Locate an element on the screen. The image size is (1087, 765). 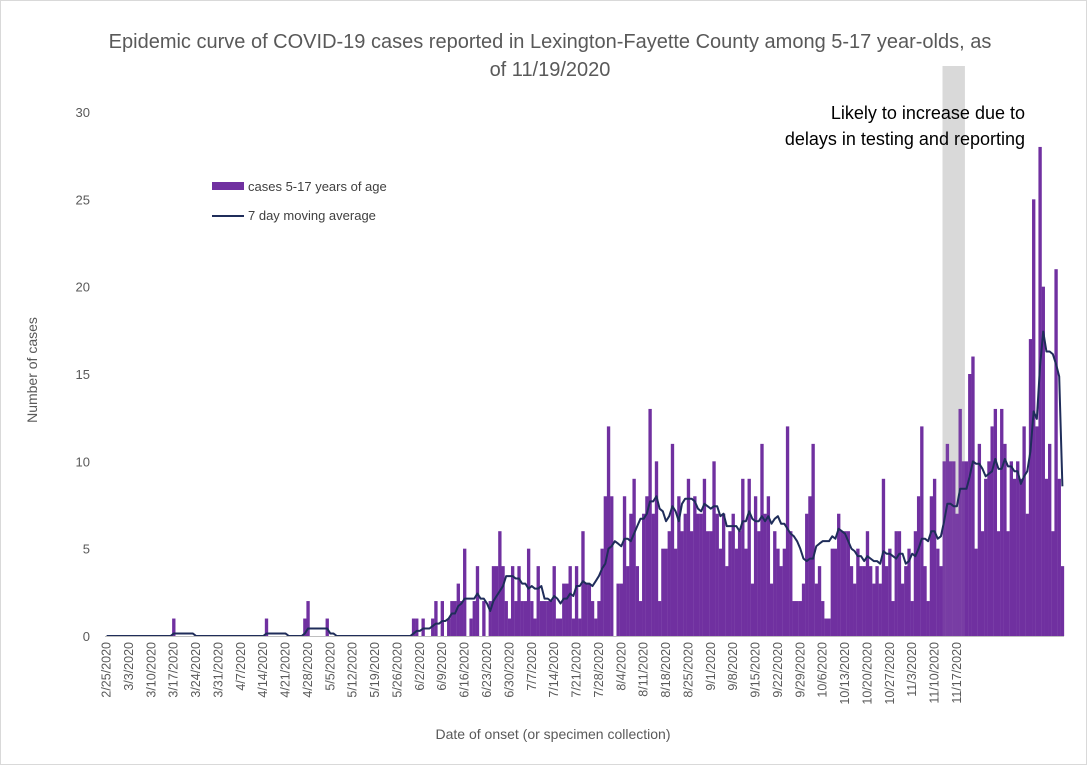
y-tick-label: 20 is located at coordinates (83, 287).